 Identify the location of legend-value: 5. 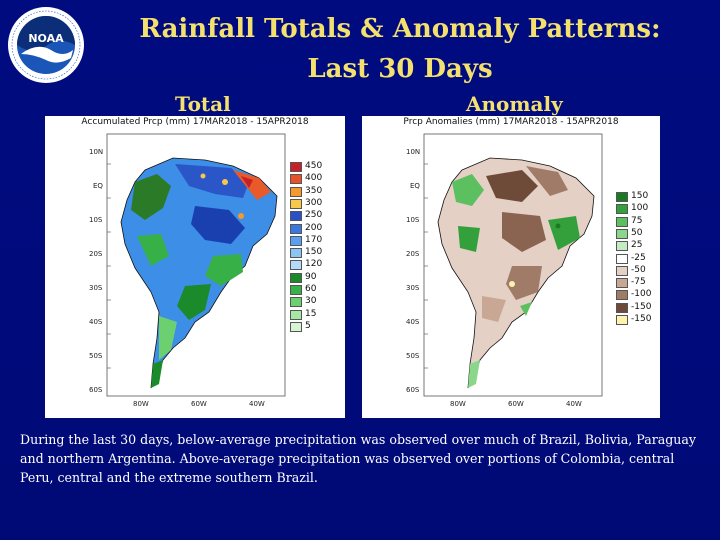
(308, 325).